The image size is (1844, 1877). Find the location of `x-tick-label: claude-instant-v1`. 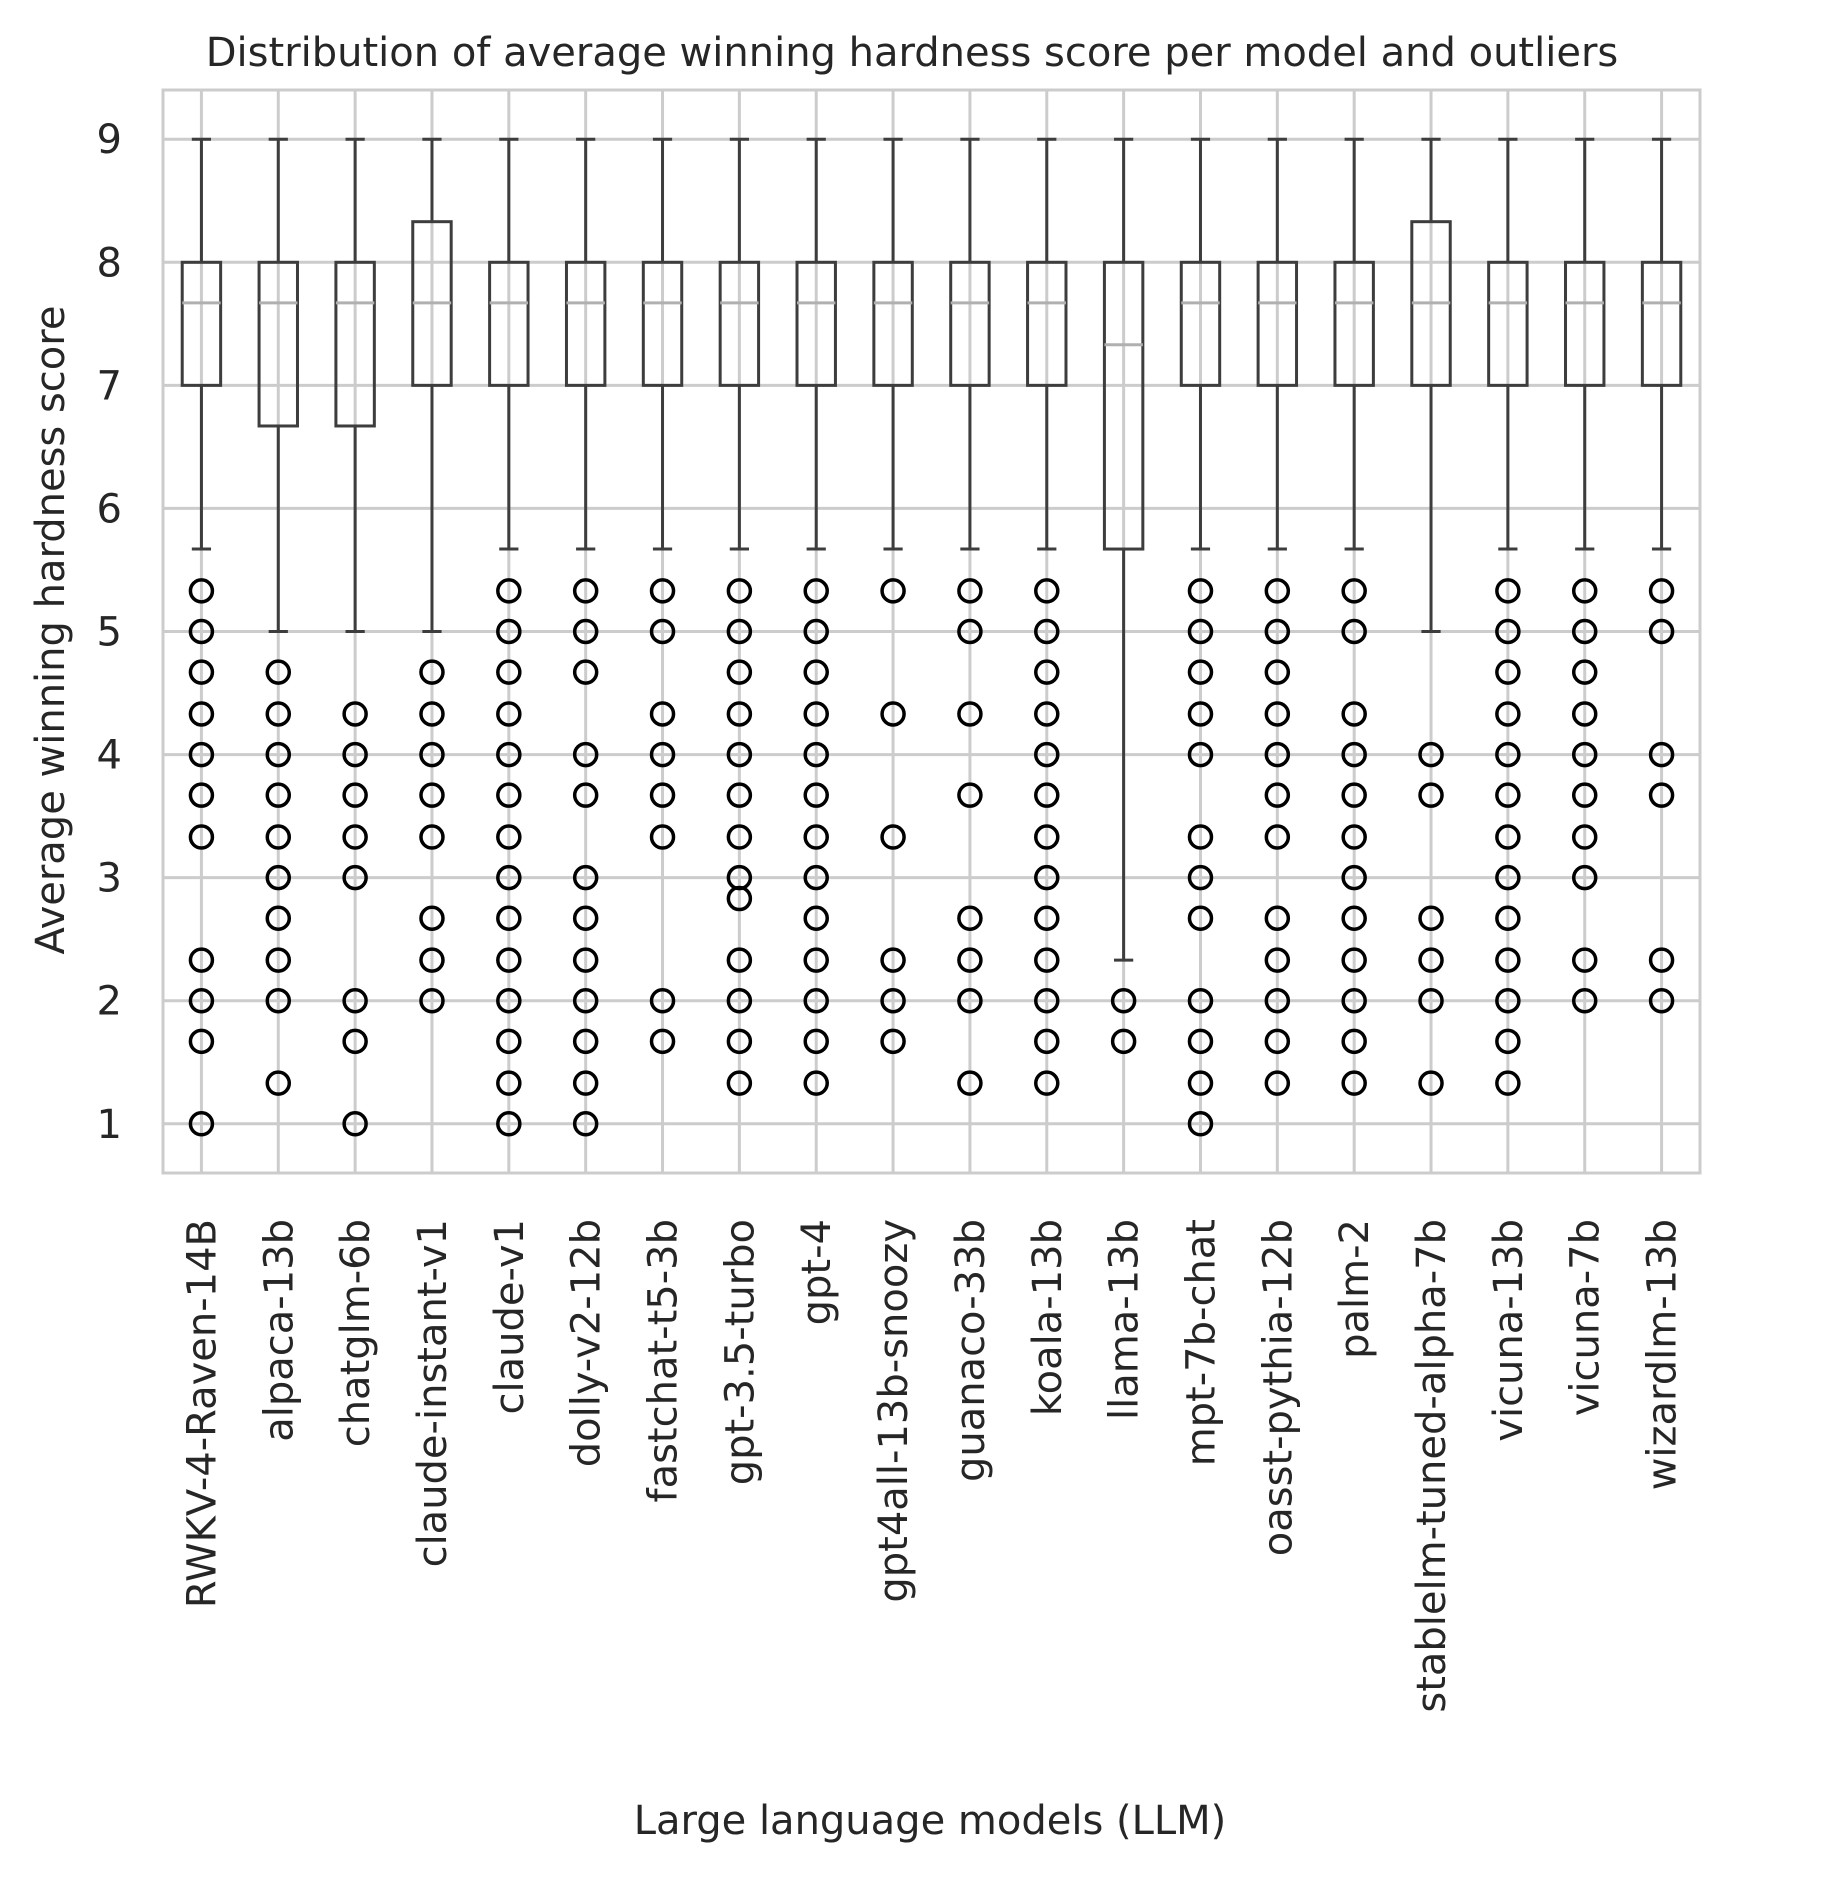

x-tick-label: claude-instant-v1 is located at coordinates (433, 1393).